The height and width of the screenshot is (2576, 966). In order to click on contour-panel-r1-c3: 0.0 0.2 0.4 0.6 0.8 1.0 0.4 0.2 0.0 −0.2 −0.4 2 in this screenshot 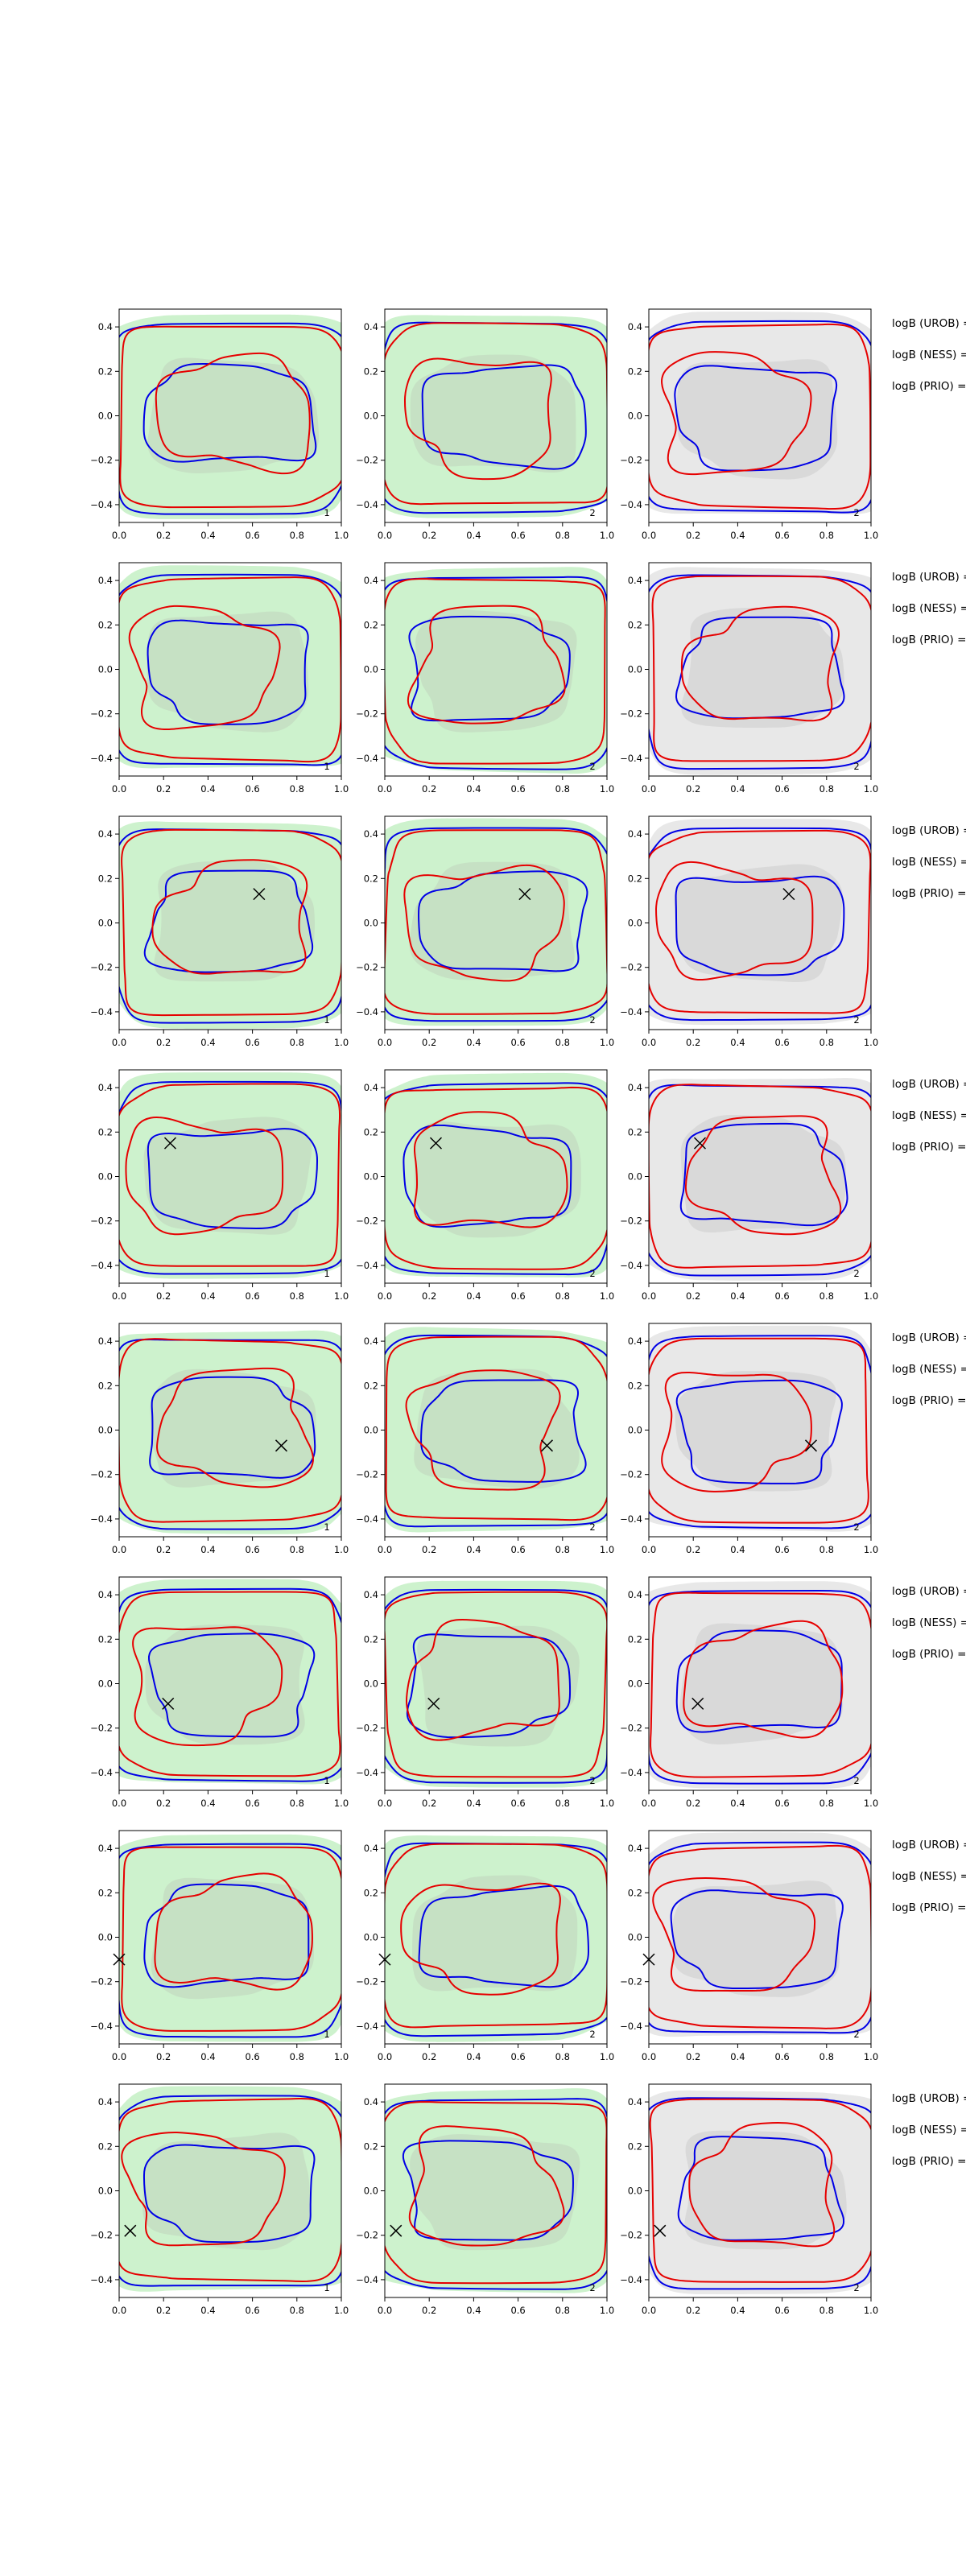, I will do `click(749, 424)`.